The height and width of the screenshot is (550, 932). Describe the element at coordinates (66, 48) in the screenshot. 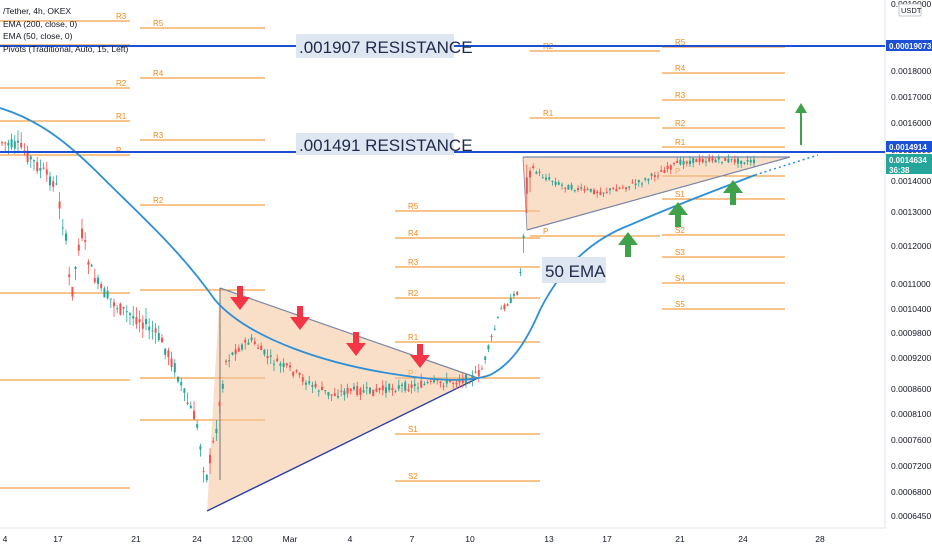

I see `indicator-pivots: Pivots (Traditional, Auto, 15, Left)` at that location.